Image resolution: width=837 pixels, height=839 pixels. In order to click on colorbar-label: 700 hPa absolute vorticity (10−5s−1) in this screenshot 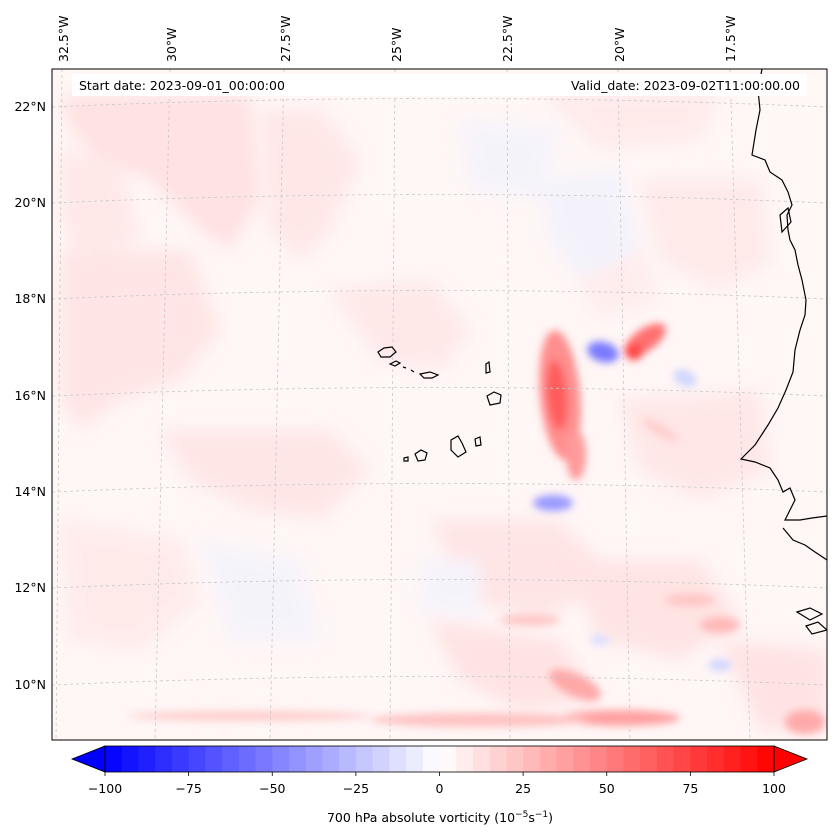, I will do `click(440, 817)`.